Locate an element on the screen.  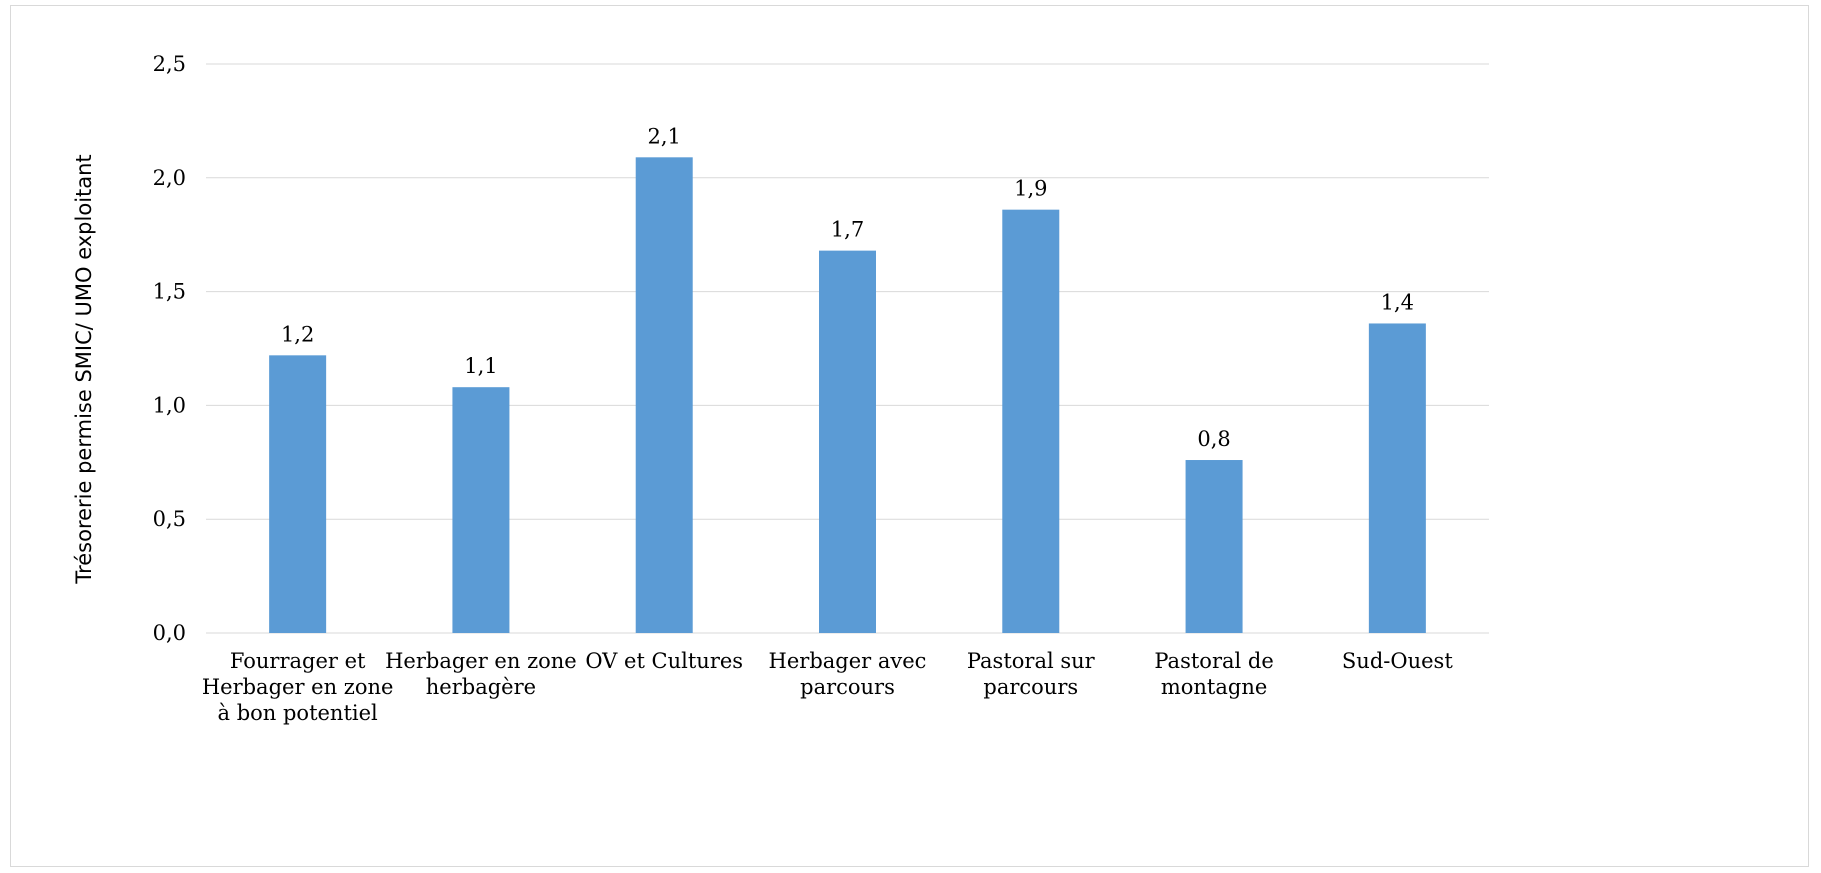
x-category-label: Herbager avec is located at coordinates (848, 661).